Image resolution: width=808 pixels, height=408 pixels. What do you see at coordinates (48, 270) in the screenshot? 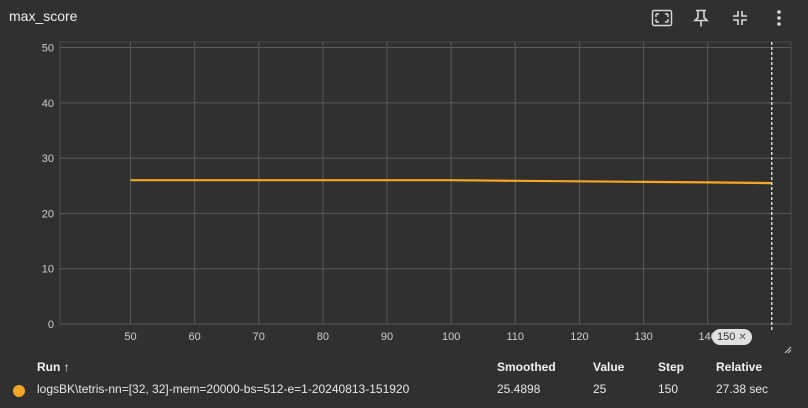
I see `y-tick-label: 10` at bounding box center [48, 270].